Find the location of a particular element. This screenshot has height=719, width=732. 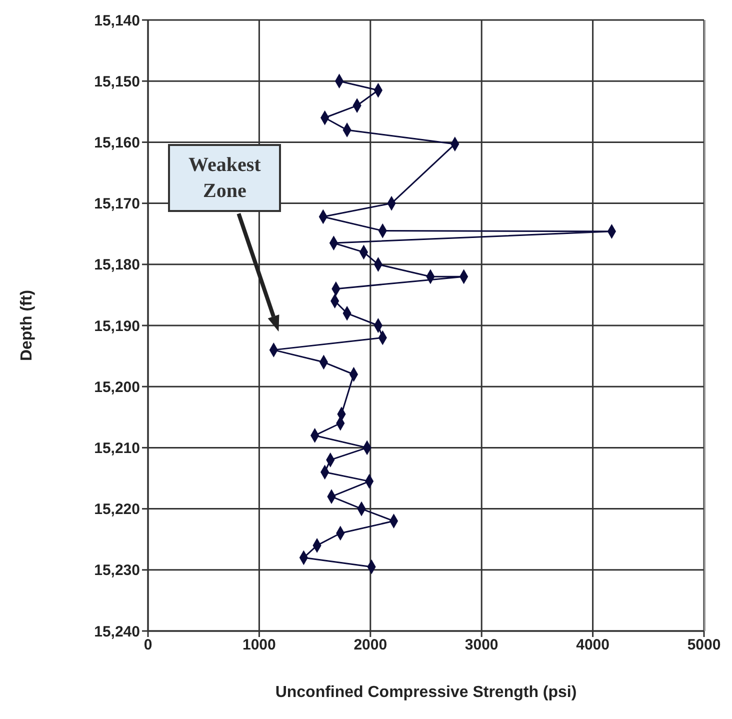

x-tick-label: 3000 is located at coordinates (481, 645).